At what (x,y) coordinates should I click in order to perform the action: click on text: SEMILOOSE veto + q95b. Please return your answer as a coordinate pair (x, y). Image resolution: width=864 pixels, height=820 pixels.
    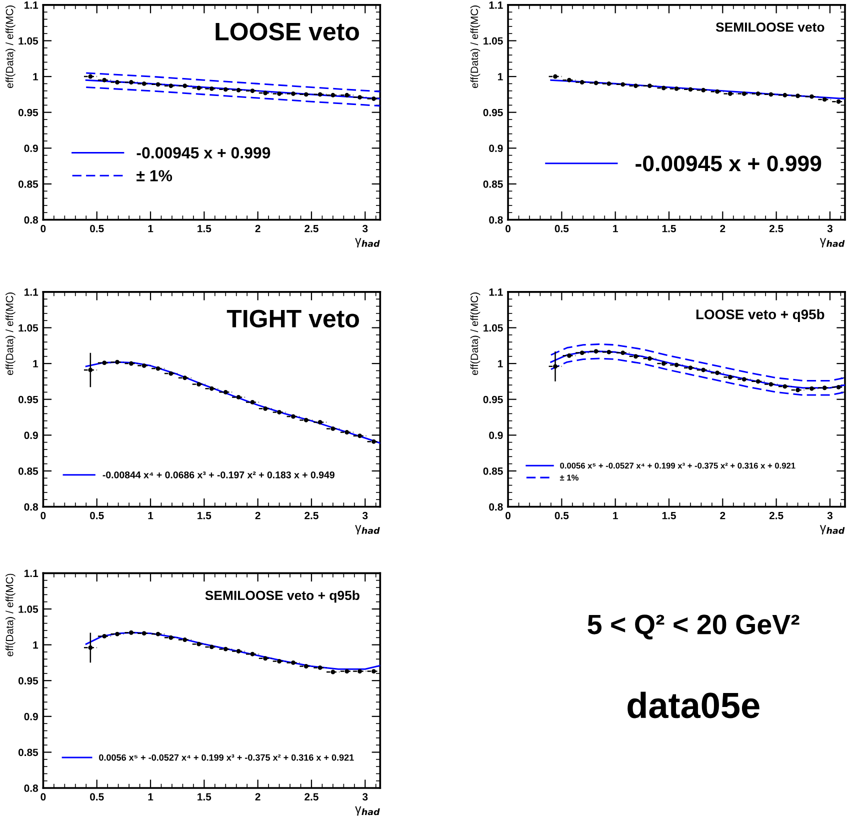
    Looking at the image, I should click on (282, 596).